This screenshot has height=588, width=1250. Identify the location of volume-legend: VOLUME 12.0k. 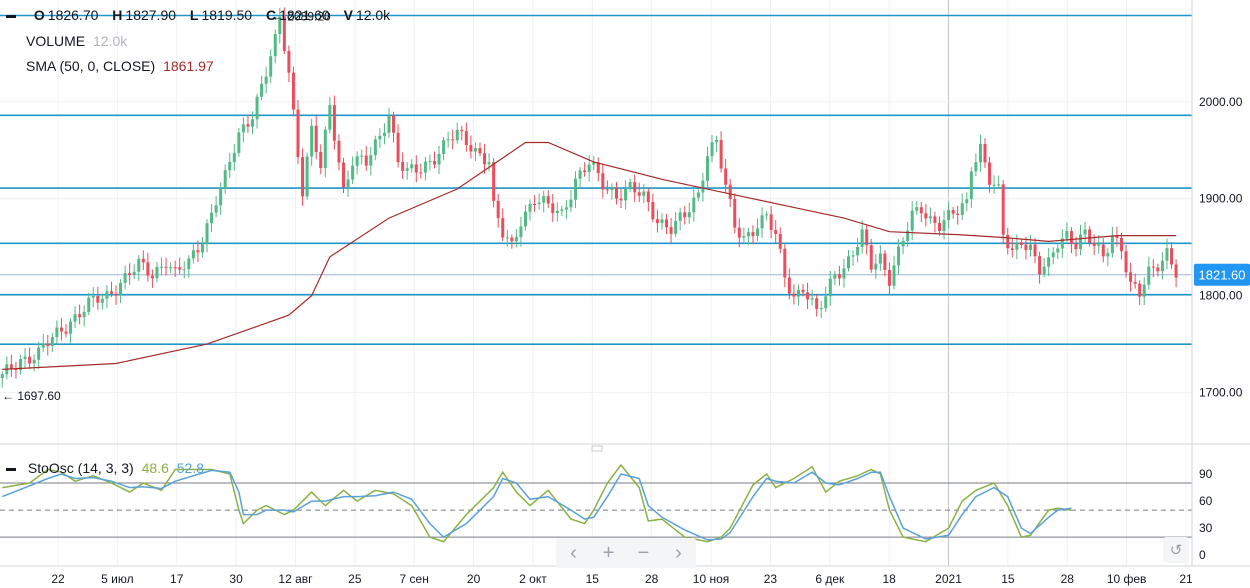
(76, 41).